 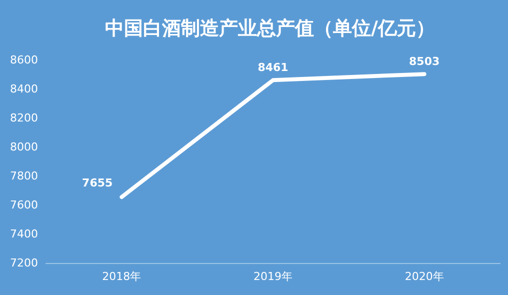 I want to click on y-tick-label: 7800, so click(x=24, y=176).